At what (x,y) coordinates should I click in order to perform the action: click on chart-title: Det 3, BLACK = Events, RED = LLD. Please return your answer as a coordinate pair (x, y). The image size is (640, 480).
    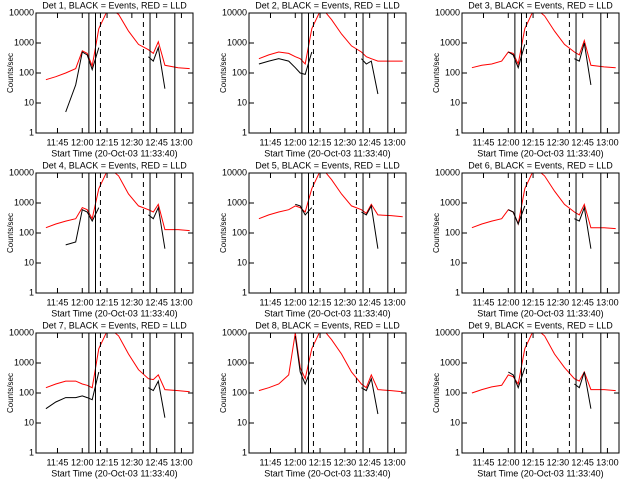
    Looking at the image, I should click on (540, 5).